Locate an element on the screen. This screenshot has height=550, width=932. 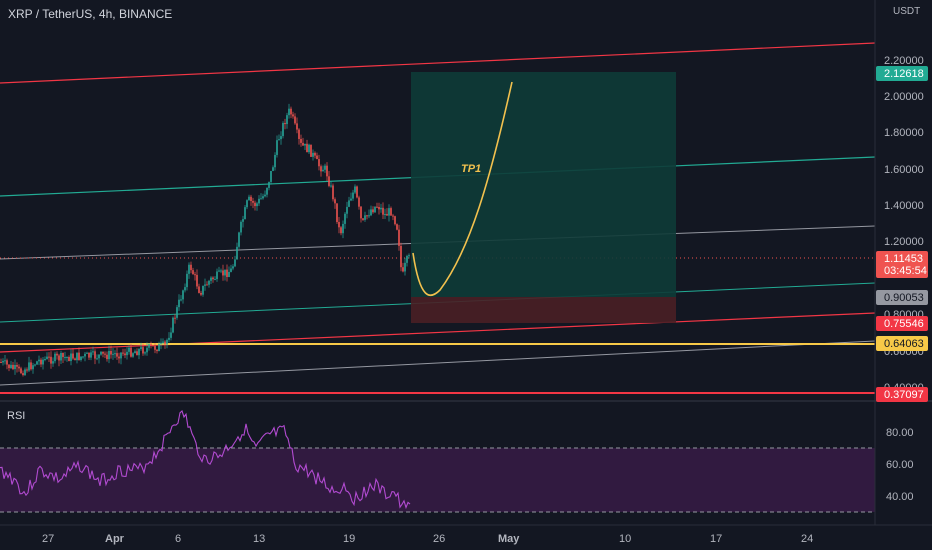
rsi-line is located at coordinates (205, 460).